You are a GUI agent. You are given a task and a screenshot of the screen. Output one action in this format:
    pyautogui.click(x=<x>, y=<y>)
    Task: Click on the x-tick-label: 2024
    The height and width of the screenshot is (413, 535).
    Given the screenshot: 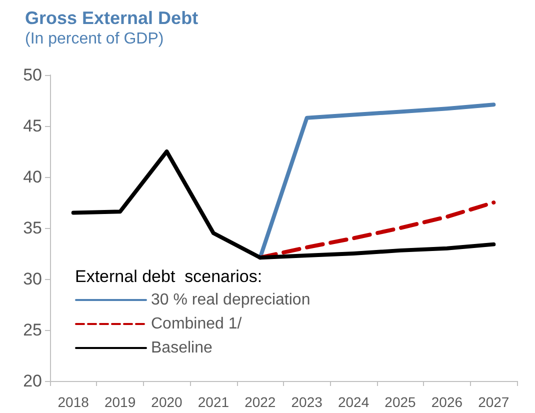 What is the action you would take?
    pyautogui.click(x=354, y=402)
    